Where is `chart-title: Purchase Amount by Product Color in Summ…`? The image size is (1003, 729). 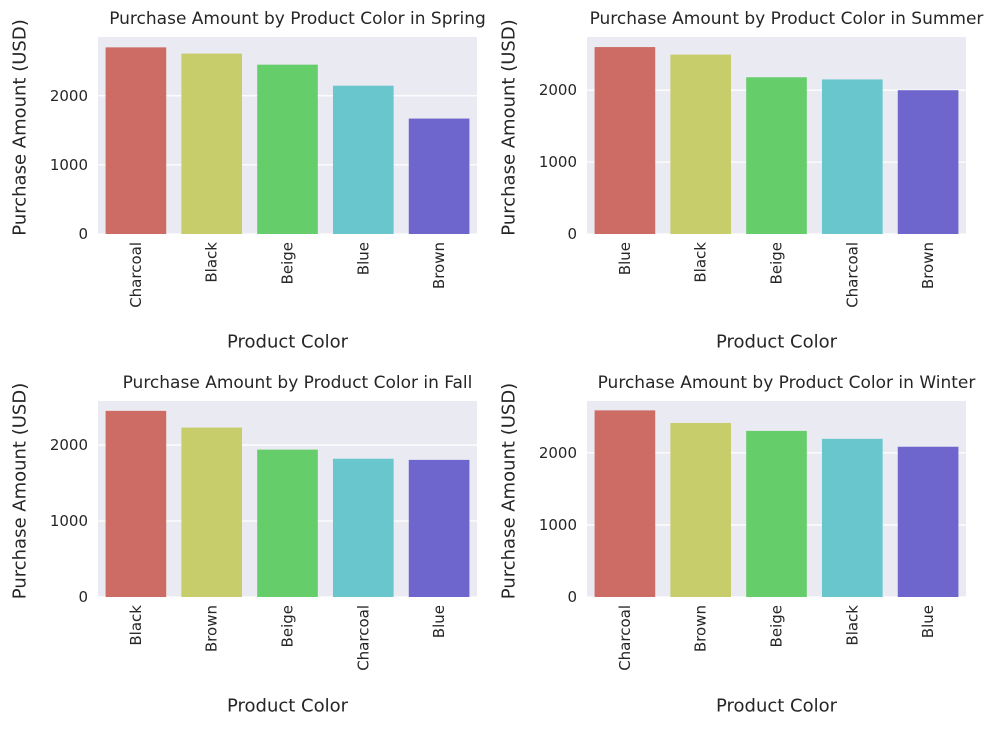
chart-title: Purchase Amount by Product Color in Summ… is located at coordinates (787, 19).